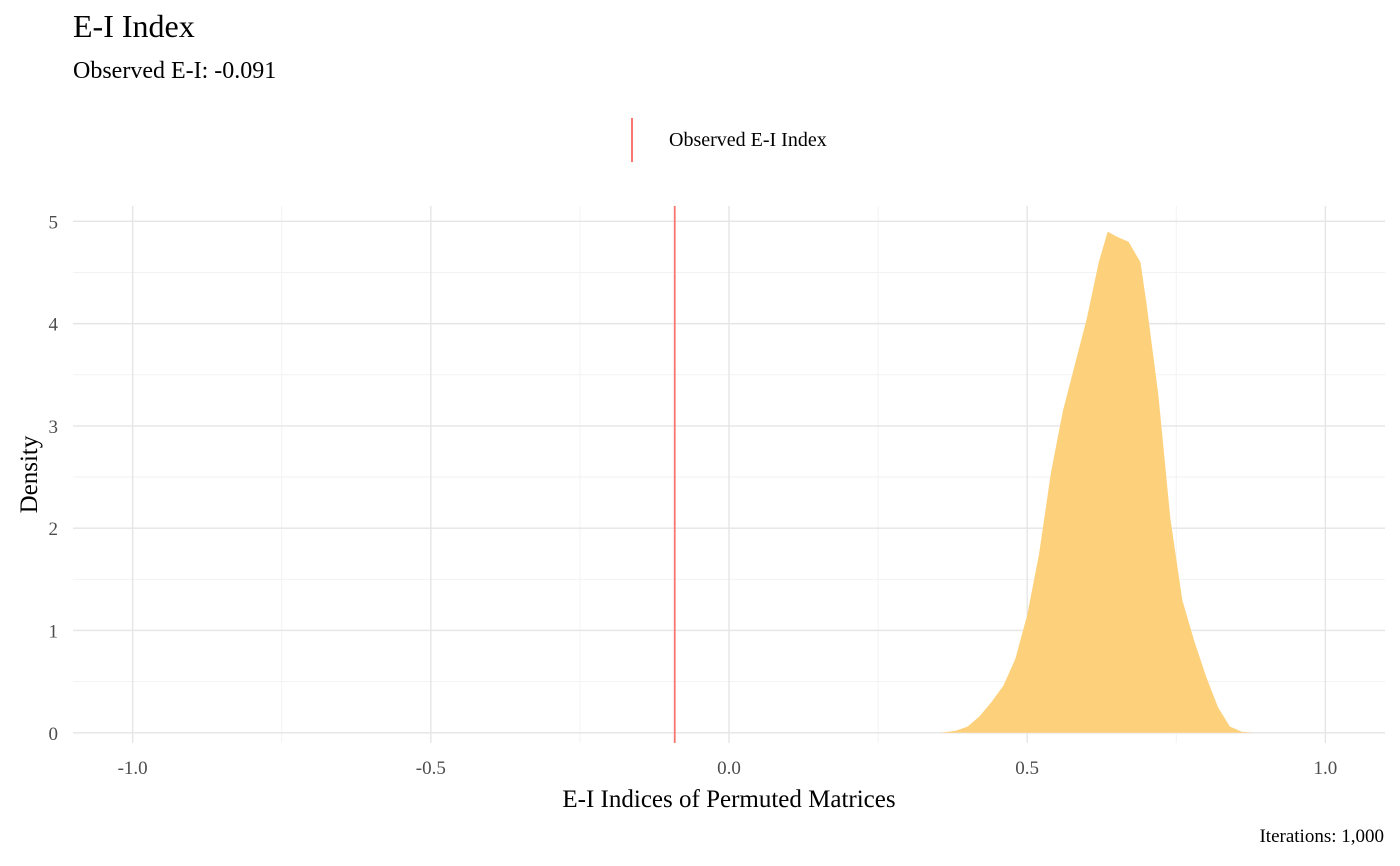  What do you see at coordinates (431, 768) in the screenshot?
I see `x-tick-label: -0.5` at bounding box center [431, 768].